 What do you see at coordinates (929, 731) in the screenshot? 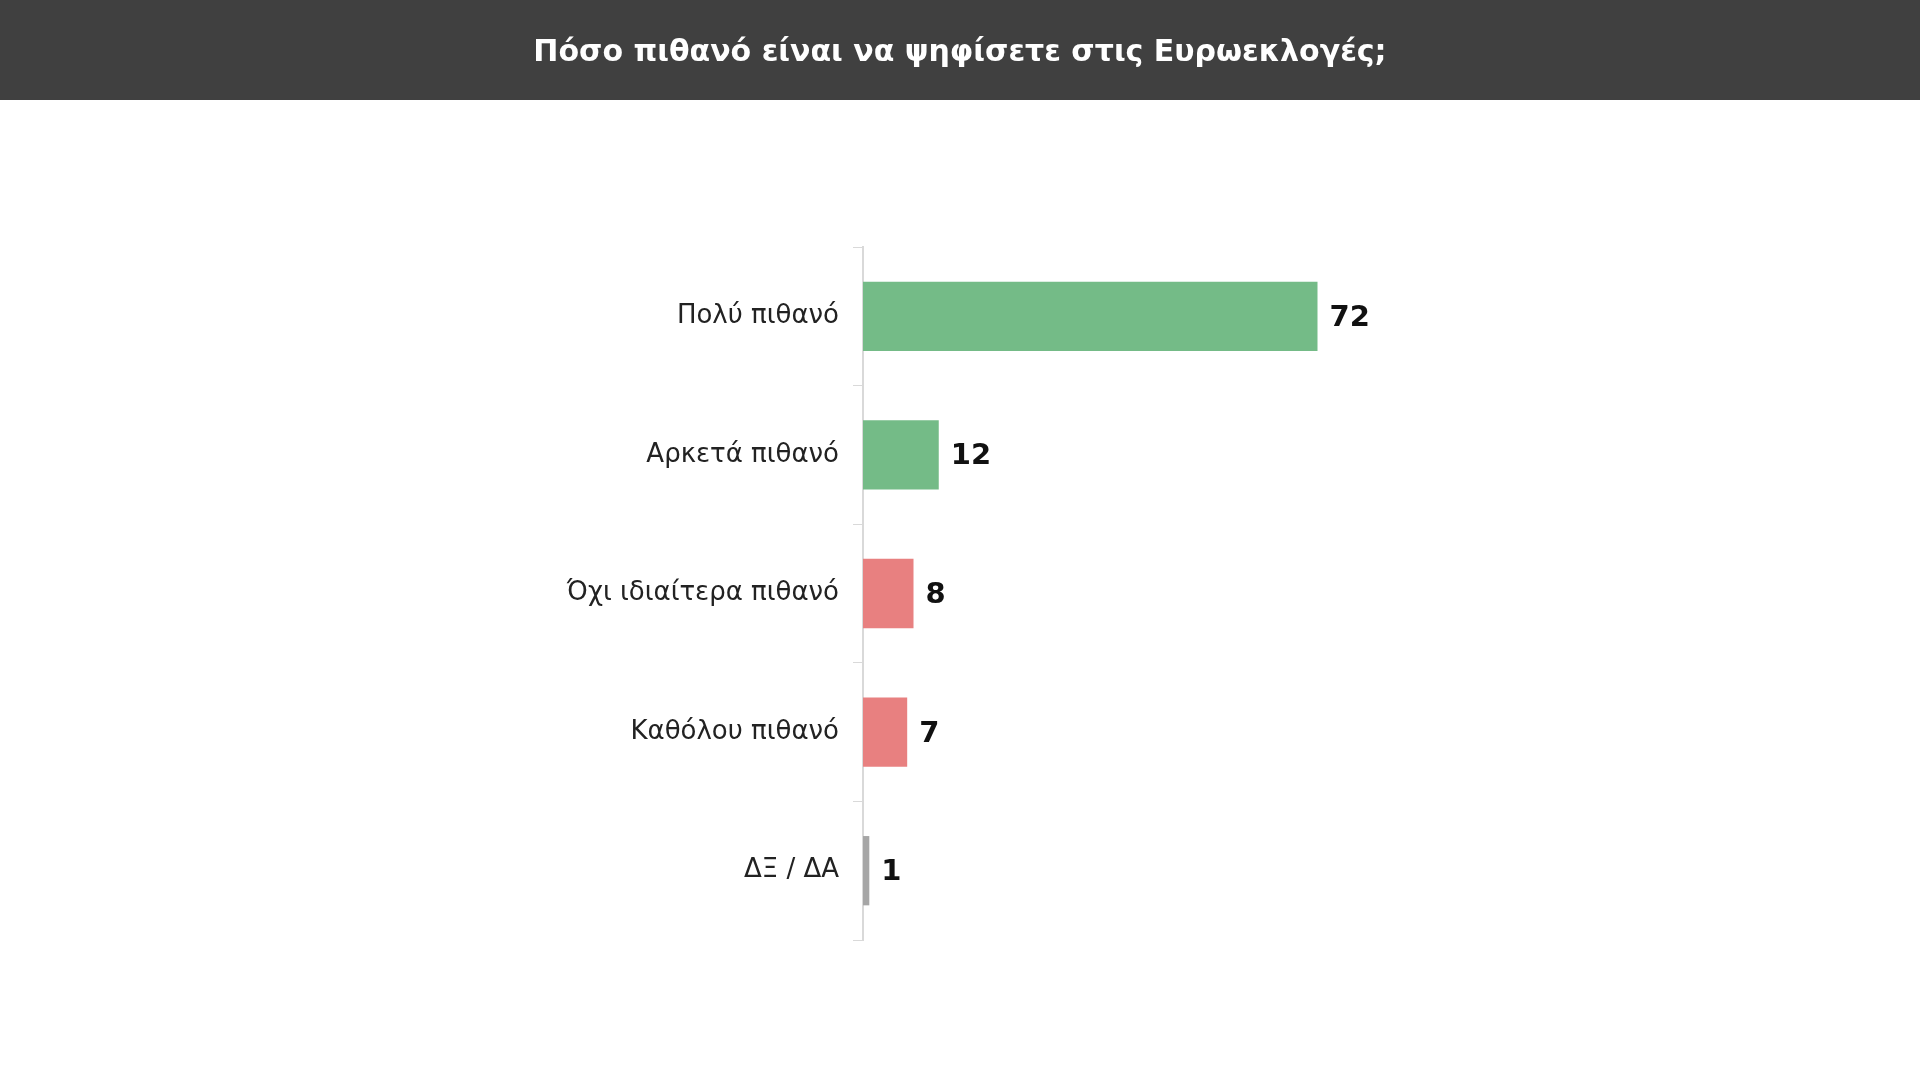
I see `data-label: 7` at bounding box center [929, 731].